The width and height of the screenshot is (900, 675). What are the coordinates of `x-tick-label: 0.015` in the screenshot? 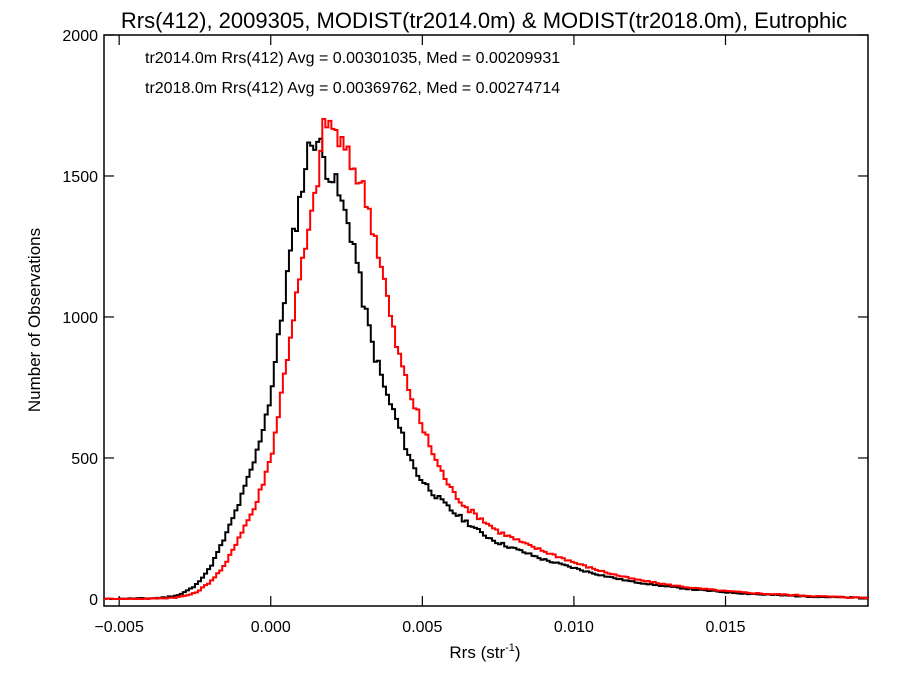 It's located at (725, 627).